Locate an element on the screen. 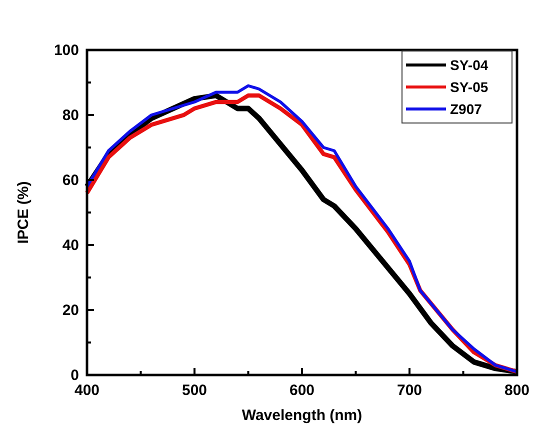 The height and width of the screenshot is (430, 534). legend-label: SY-05 is located at coordinates (469, 87).